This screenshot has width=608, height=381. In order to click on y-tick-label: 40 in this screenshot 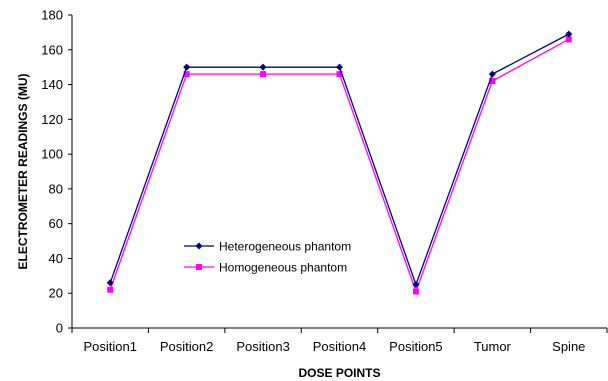, I will do `click(56, 258)`.